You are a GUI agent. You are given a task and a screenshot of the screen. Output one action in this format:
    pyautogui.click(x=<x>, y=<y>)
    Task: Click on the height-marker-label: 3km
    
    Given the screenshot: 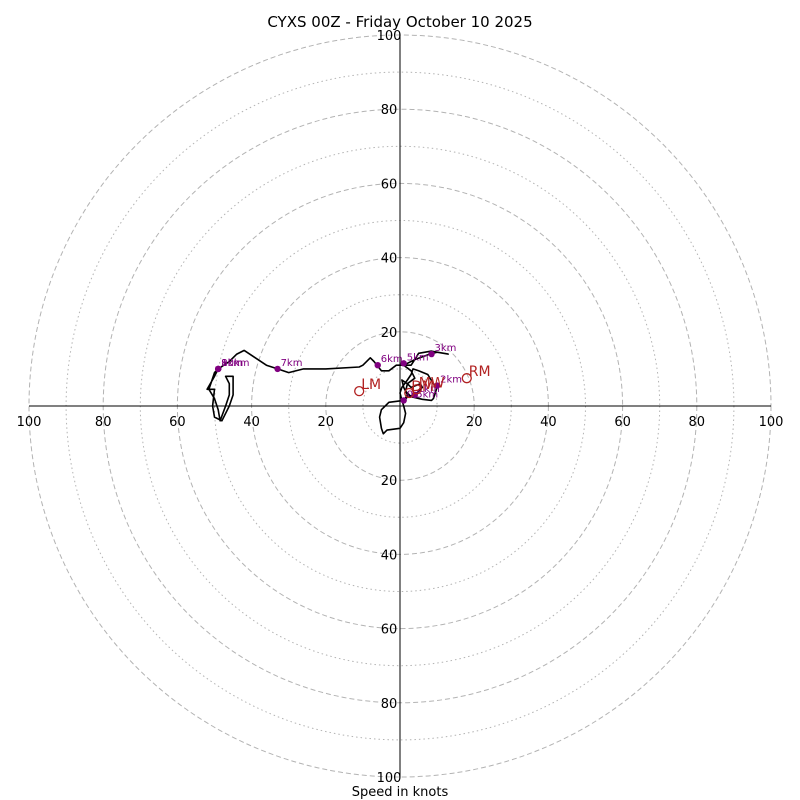 What is the action you would take?
    pyautogui.click(x=446, y=348)
    